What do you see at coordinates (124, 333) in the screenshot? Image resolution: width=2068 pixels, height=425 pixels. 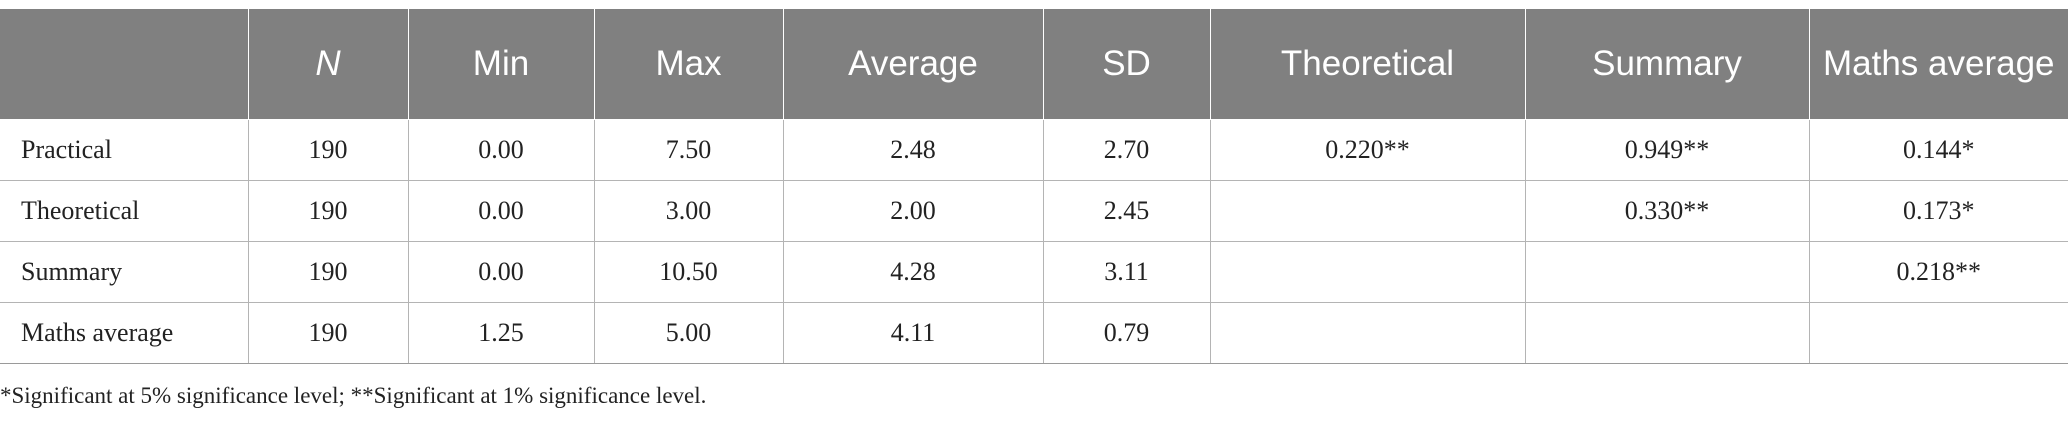 I see `row-label: Maths average` at bounding box center [124, 333].